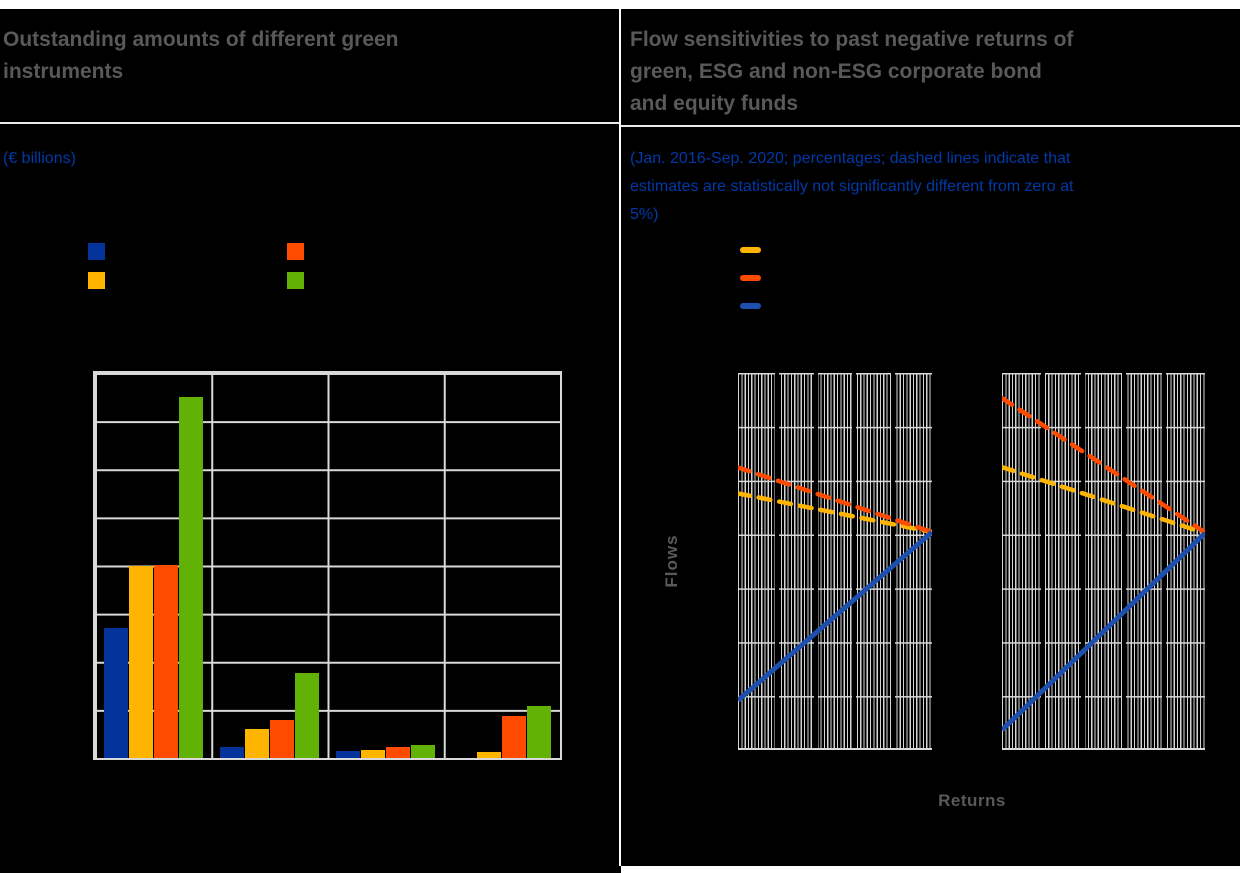 This screenshot has width=1240, height=873. I want to click on panel-left-bond-funds-lines, so click(835, 584).